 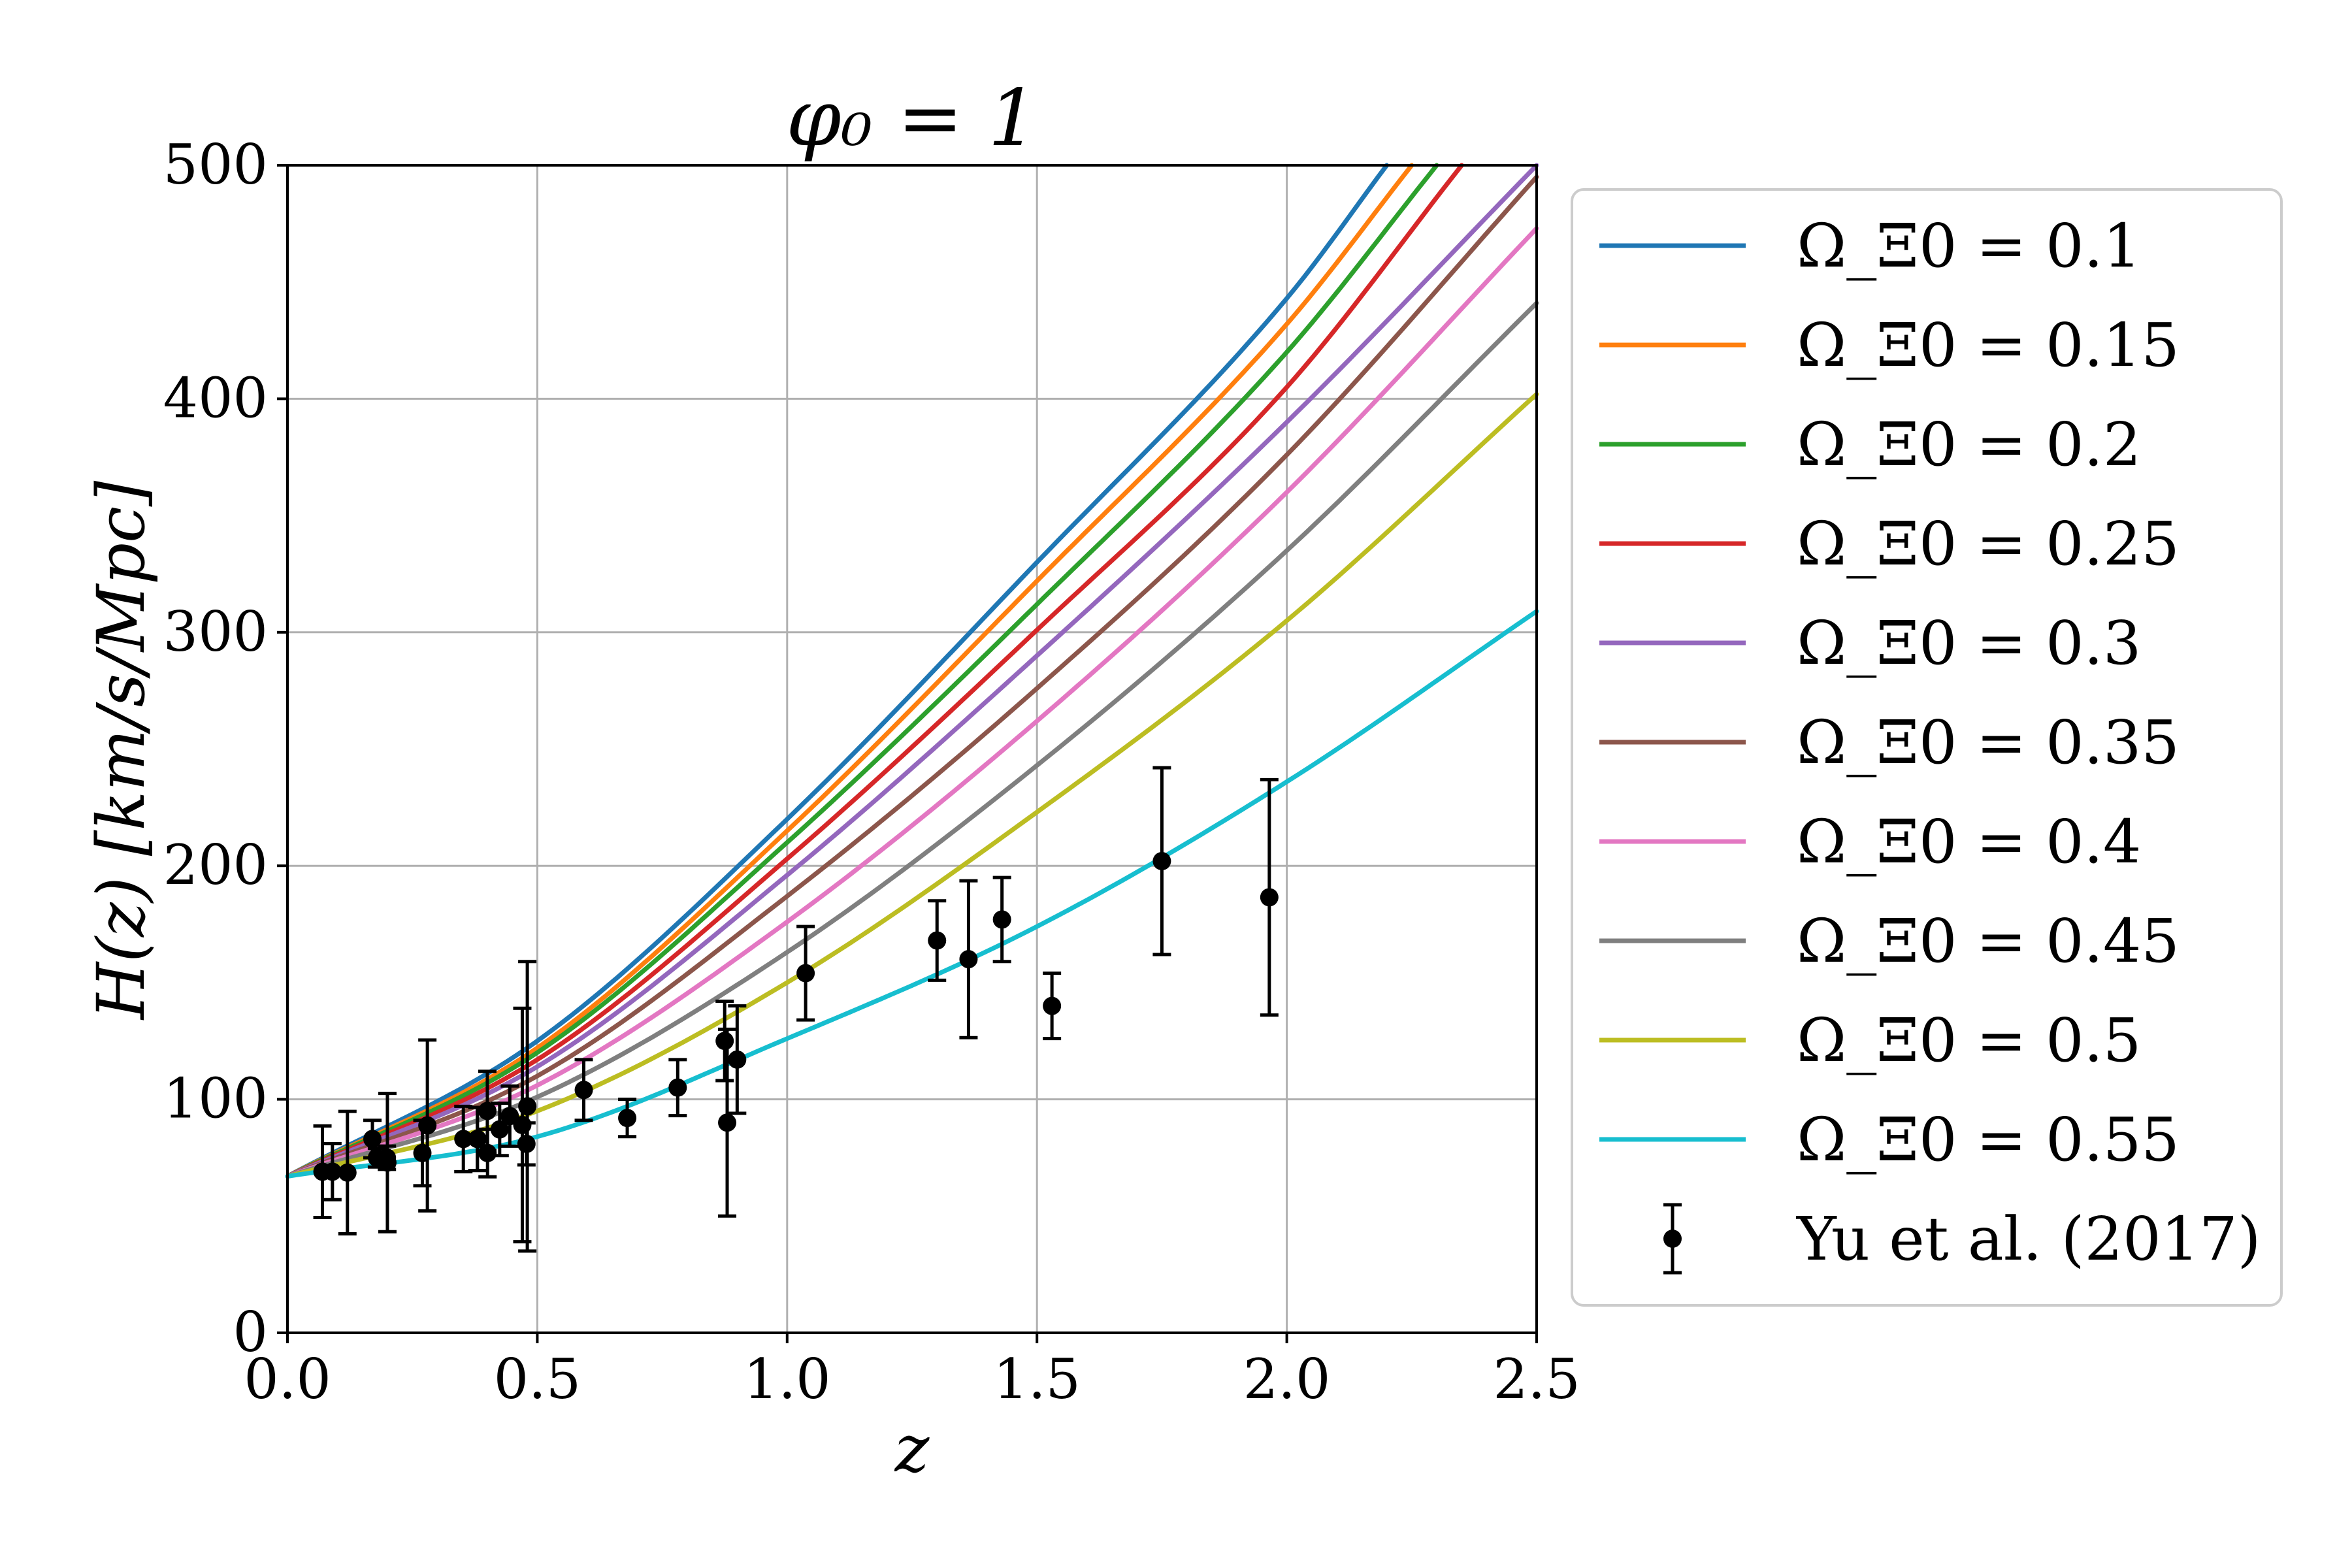 I want to click on x-axis-label: z, so click(x=912, y=1449).